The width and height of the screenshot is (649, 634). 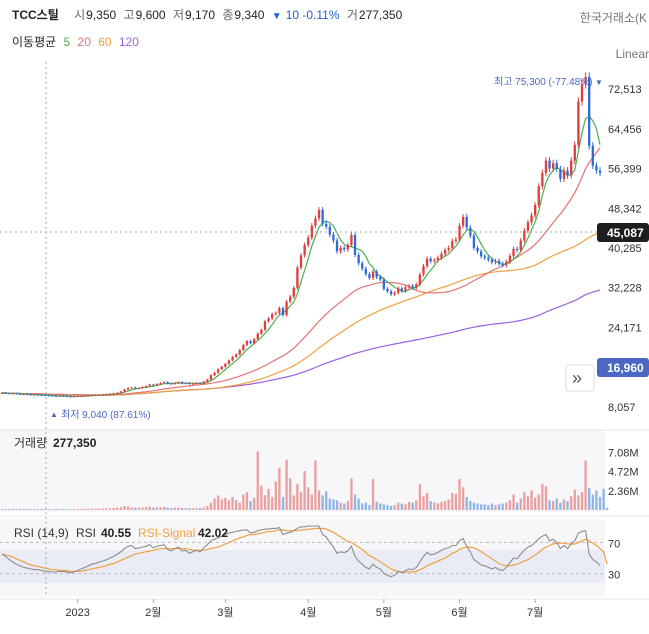 What do you see at coordinates (105, 42) in the screenshot?
I see `ma-legend-item-60: 60` at bounding box center [105, 42].